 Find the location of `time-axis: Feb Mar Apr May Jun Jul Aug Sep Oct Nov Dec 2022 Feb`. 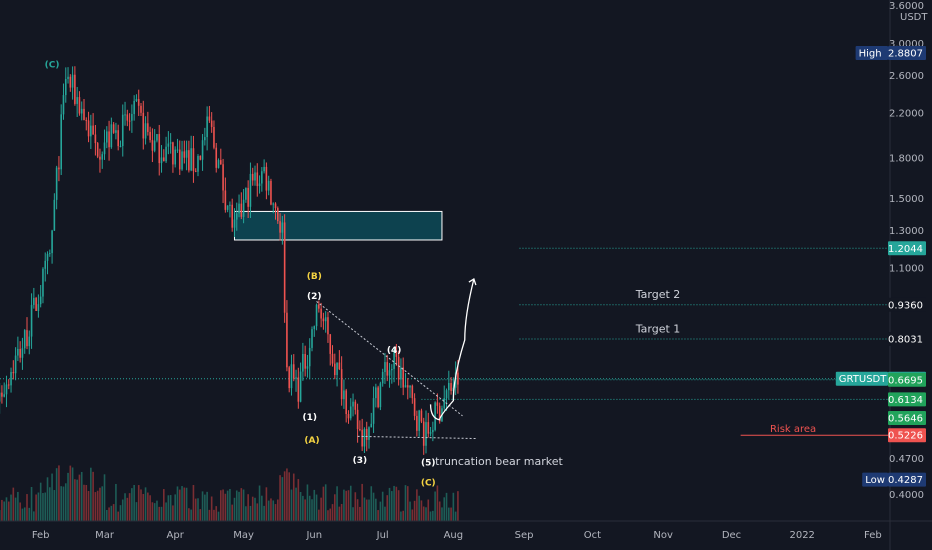

time-axis: Feb Mar Apr May Jun Jul Aug Sep Oct Nov Dec 2022 Feb is located at coordinates (457, 535).